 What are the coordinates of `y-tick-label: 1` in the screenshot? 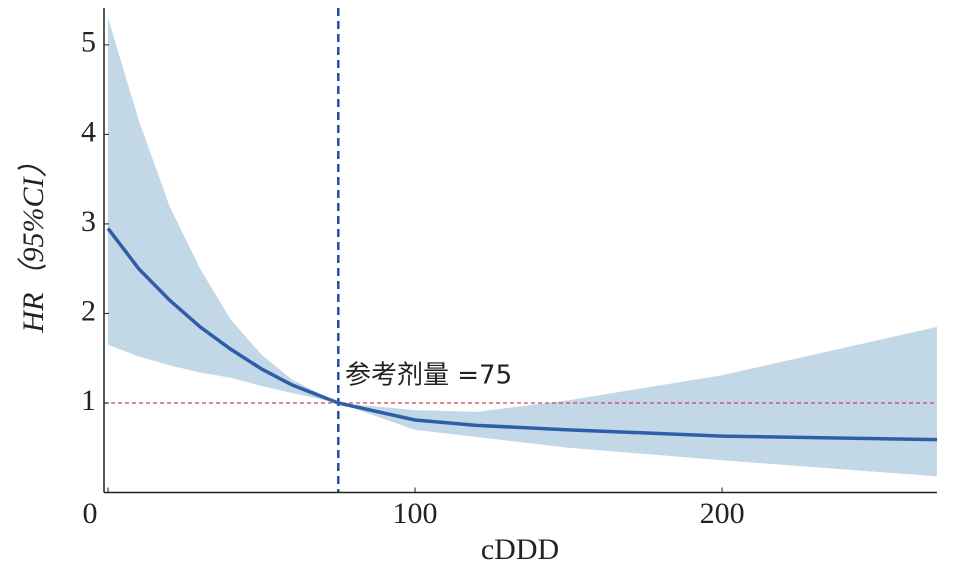 It's located at (88, 400).